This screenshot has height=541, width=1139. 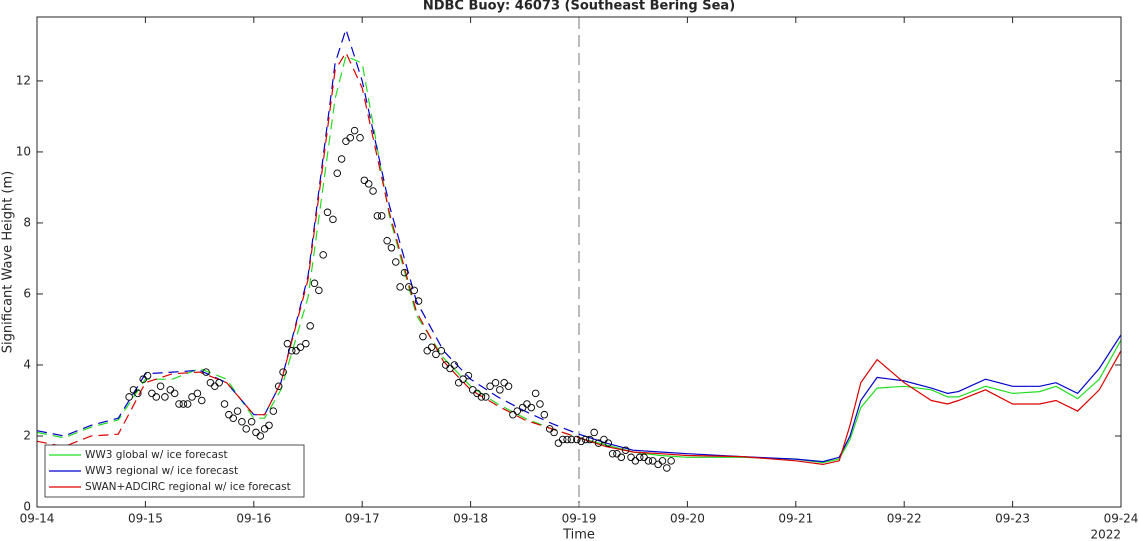 What do you see at coordinates (1012, 519) in the screenshot?
I see `x-tick-label: 09-23` at bounding box center [1012, 519].